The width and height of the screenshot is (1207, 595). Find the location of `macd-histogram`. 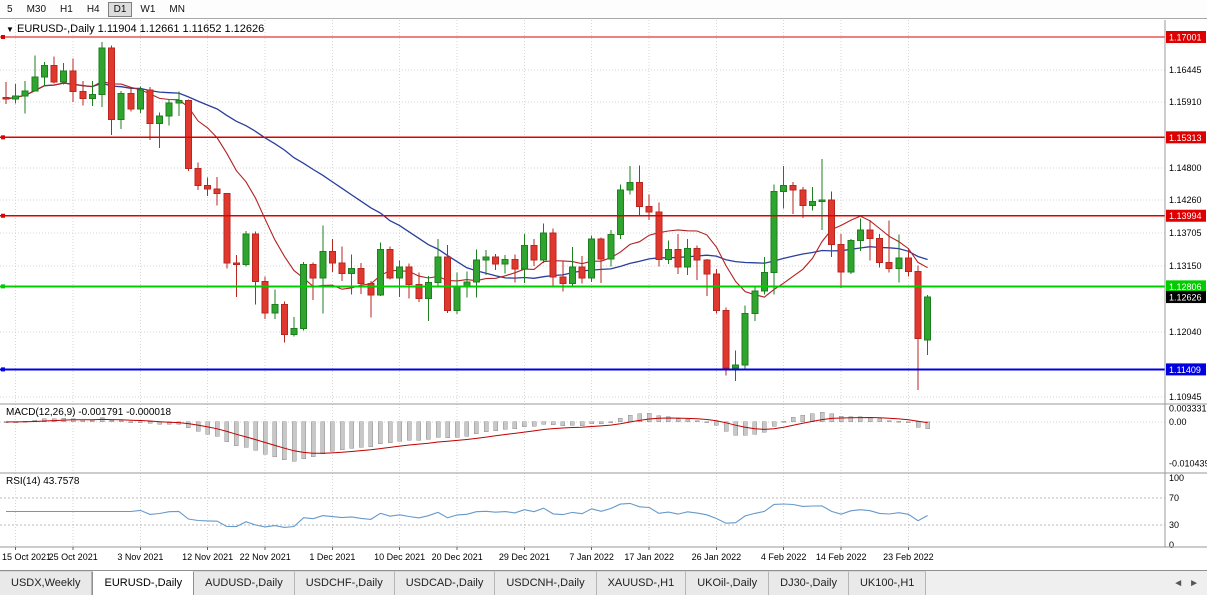

macd-histogram is located at coordinates (466, 437).